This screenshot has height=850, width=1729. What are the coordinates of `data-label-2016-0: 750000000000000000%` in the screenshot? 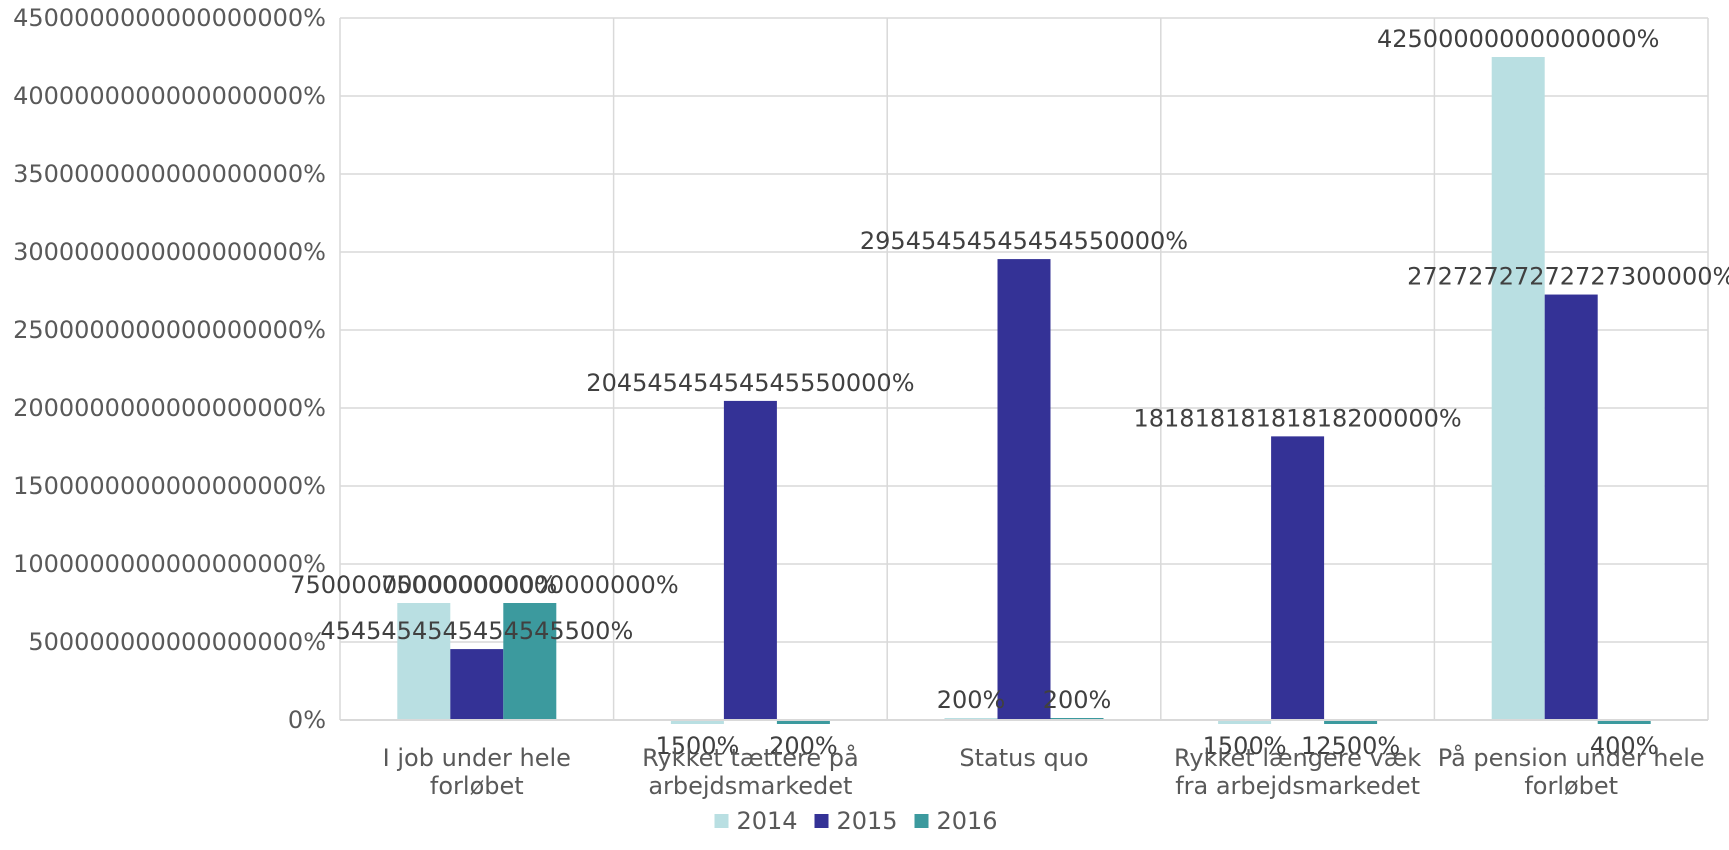 It's located at (530, 585).